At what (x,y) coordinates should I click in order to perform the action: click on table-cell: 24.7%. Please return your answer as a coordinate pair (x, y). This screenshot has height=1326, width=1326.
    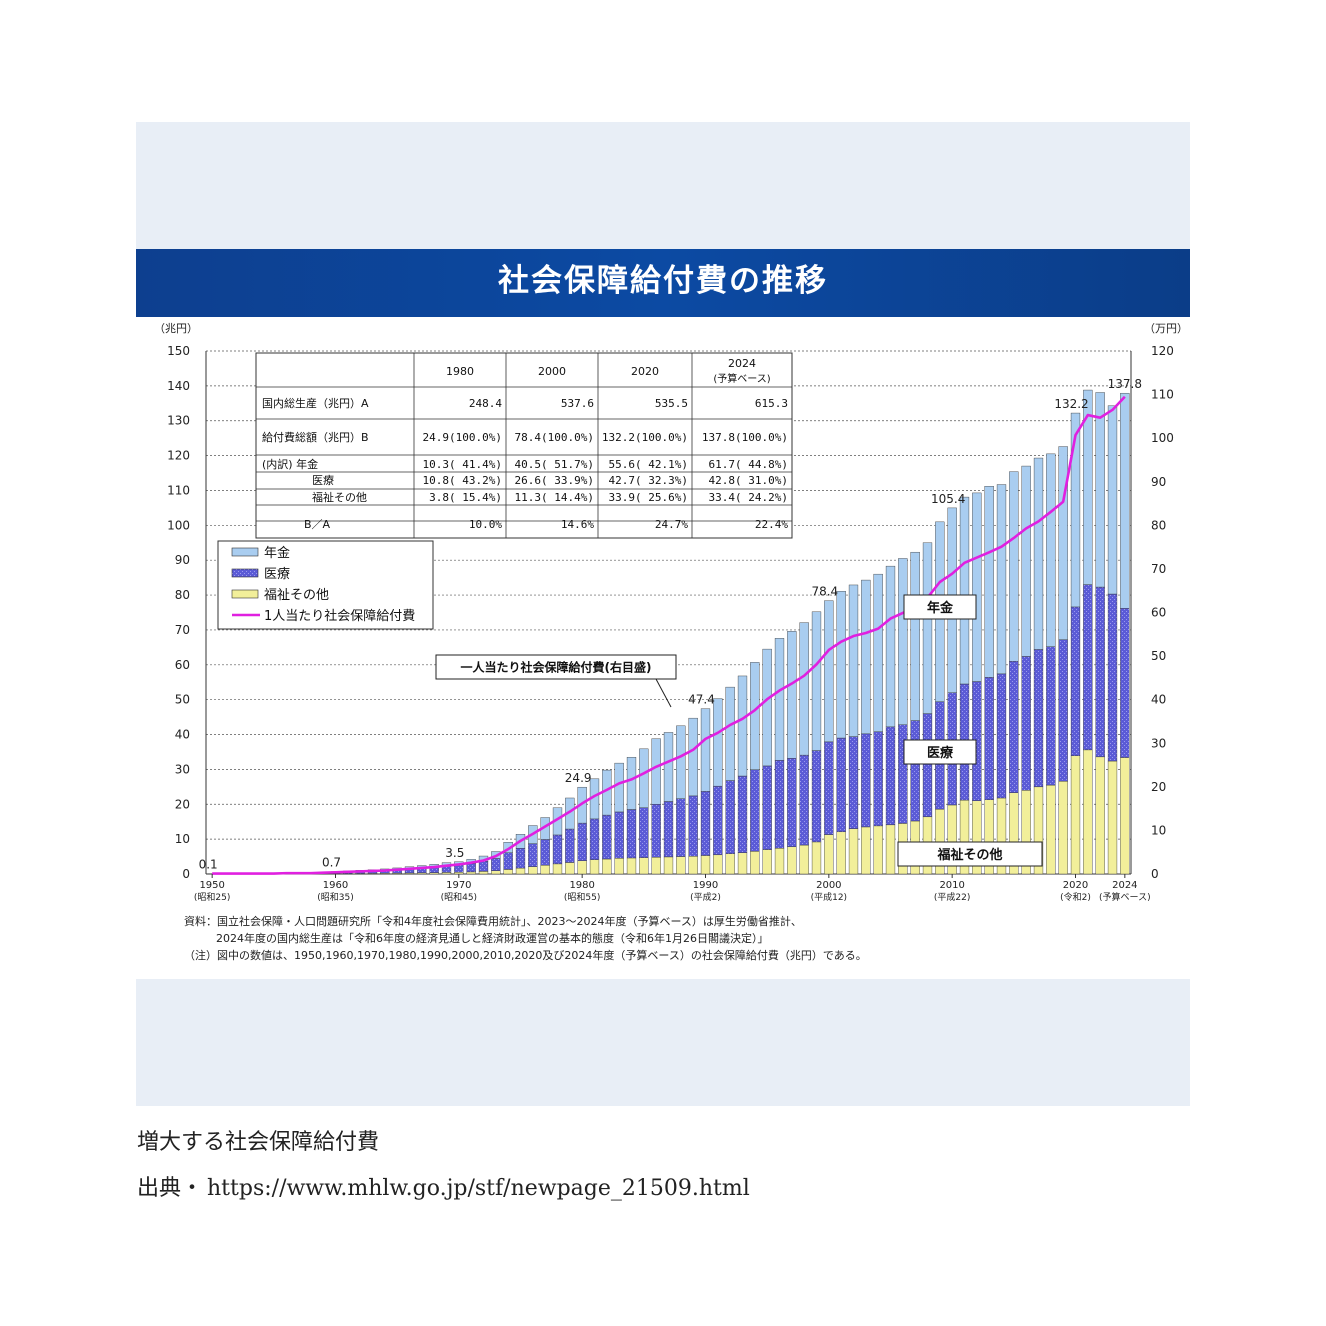
    Looking at the image, I should click on (671, 524).